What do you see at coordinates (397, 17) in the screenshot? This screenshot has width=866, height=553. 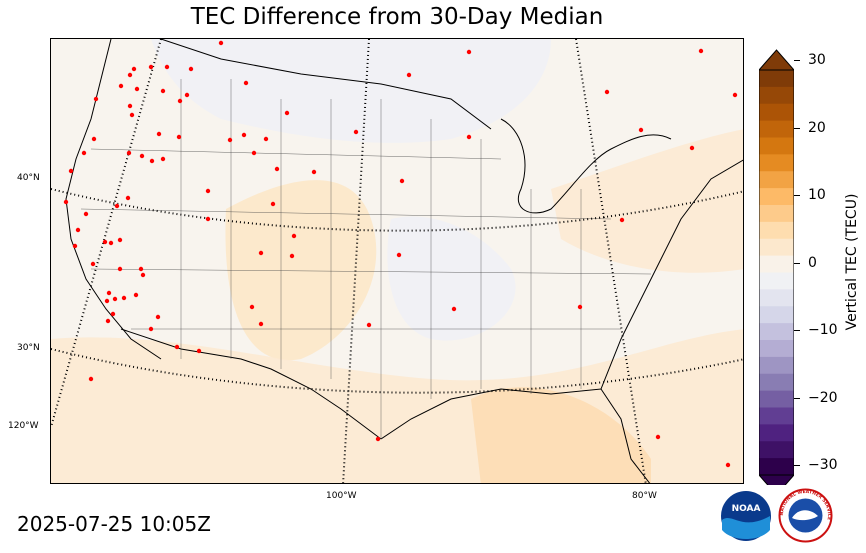 I see `map-title: TEC Difference from 30-Day Median` at bounding box center [397, 17].